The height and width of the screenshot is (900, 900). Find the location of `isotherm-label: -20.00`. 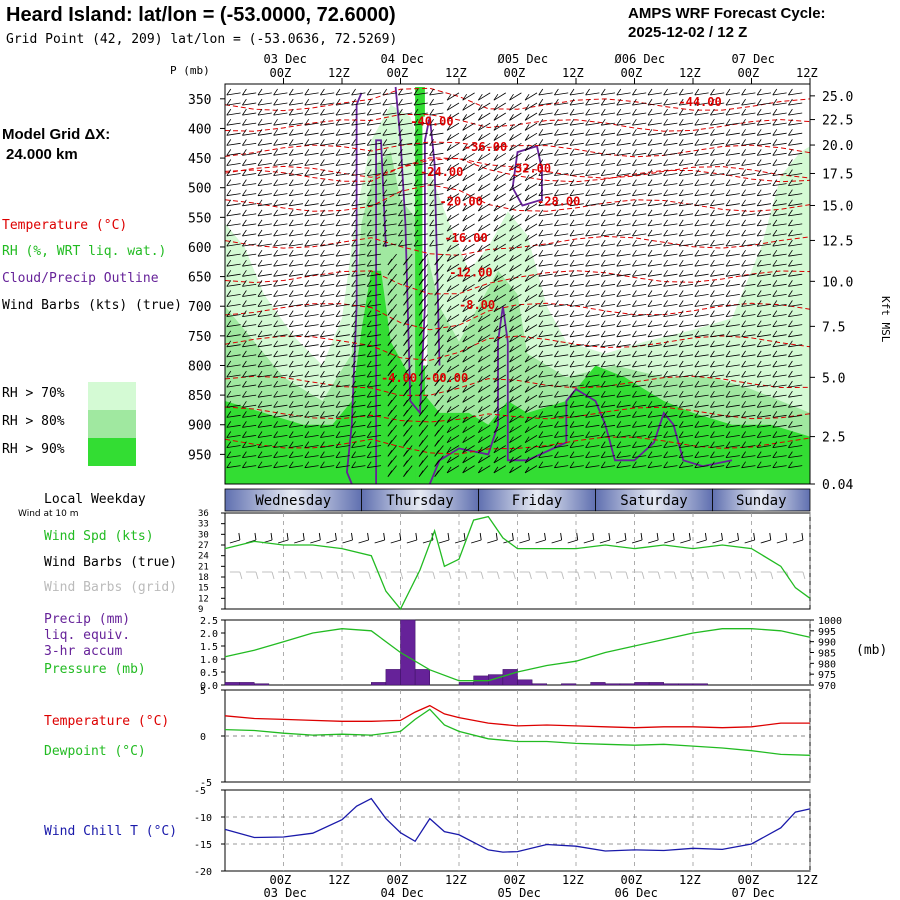

isotherm-label: -20.00 is located at coordinates (461, 201).